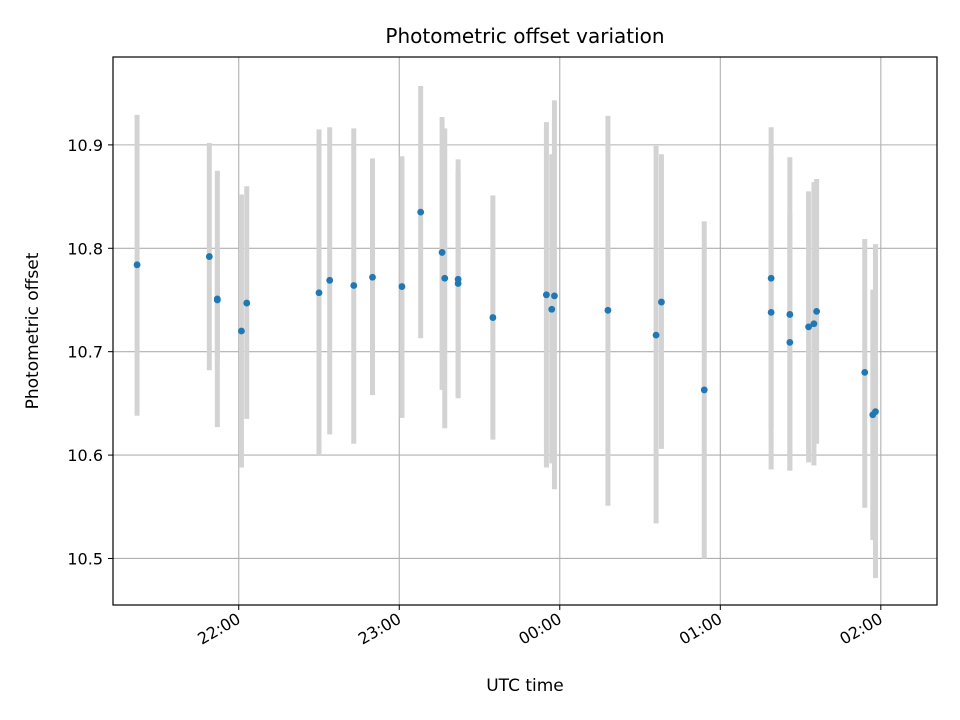 The image size is (960, 720). I want to click on chart-title: Photometric offset variation, so click(524, 36).